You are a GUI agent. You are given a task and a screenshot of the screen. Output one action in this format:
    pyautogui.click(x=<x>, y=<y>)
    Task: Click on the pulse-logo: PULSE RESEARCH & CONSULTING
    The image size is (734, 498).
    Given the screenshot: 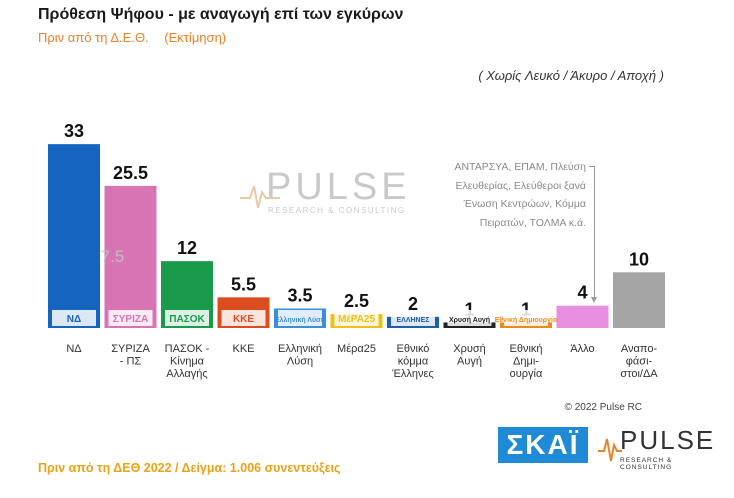 What is the action you would take?
    pyautogui.click(x=655, y=448)
    